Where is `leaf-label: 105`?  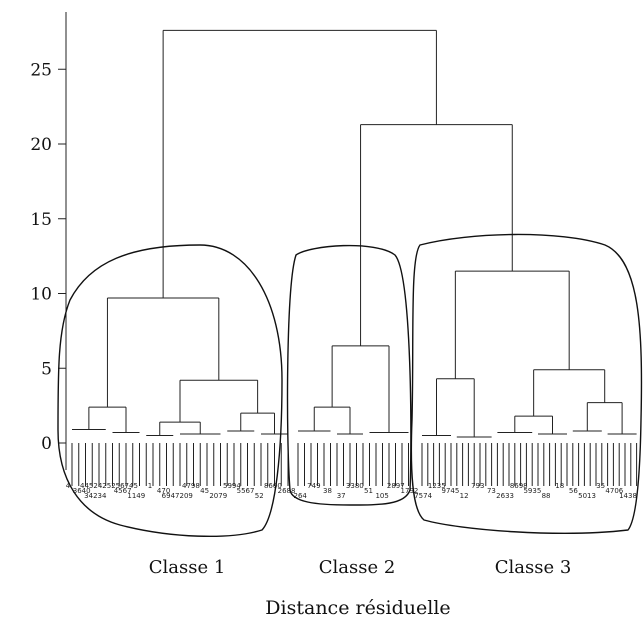
leaf-label: 105 is located at coordinates (381, 496).